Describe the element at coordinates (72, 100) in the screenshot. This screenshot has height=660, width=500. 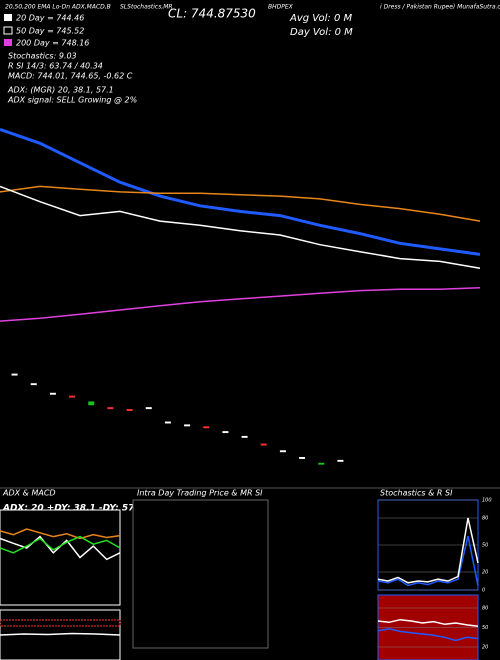
I see `header-text: ADX signal: SELL Growing @ 2%` at that location.